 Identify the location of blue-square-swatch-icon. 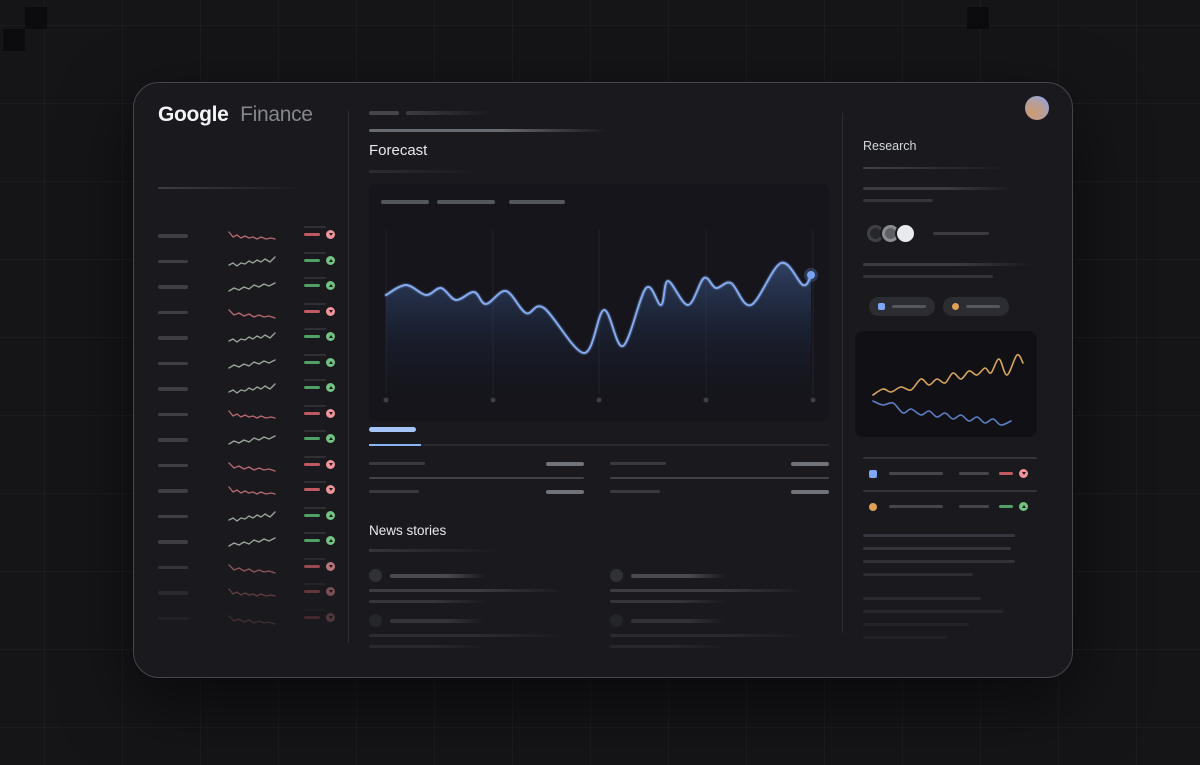
(873, 474).